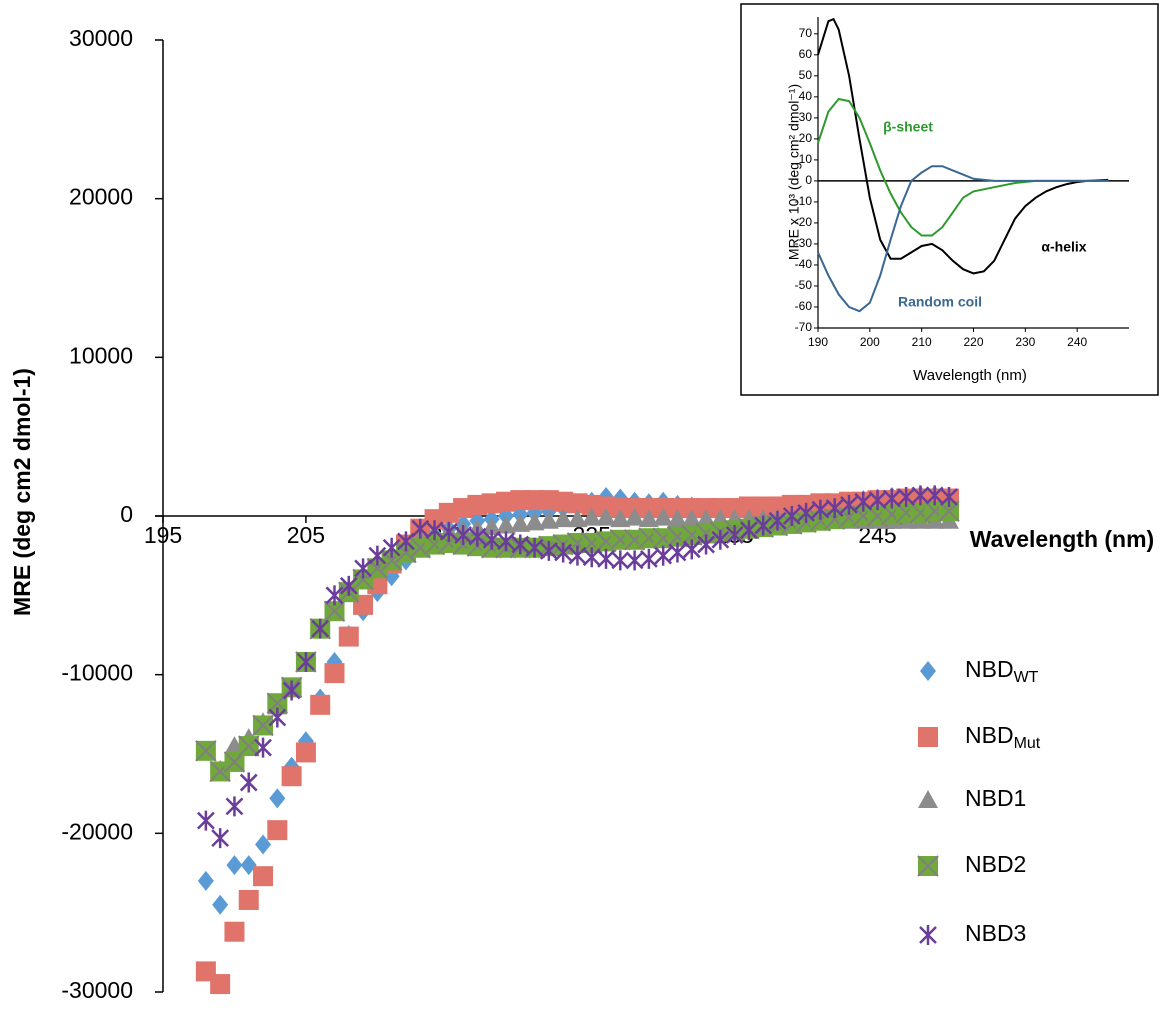  Describe the element at coordinates (22, 492) in the screenshot. I see `y-axis-title: MRE (deg cm2 dmol-1)` at that location.